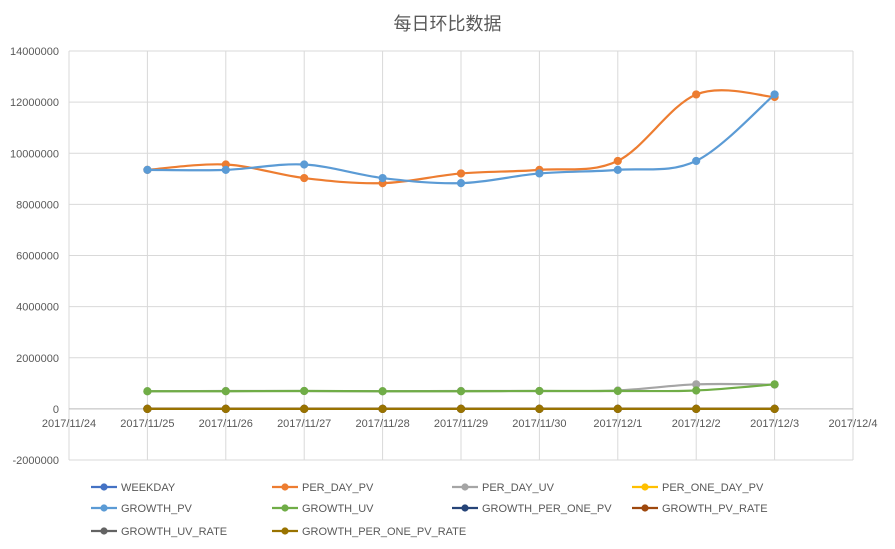  What do you see at coordinates (157, 509) in the screenshot?
I see `legend-label: GROWTH_PV` at bounding box center [157, 509].